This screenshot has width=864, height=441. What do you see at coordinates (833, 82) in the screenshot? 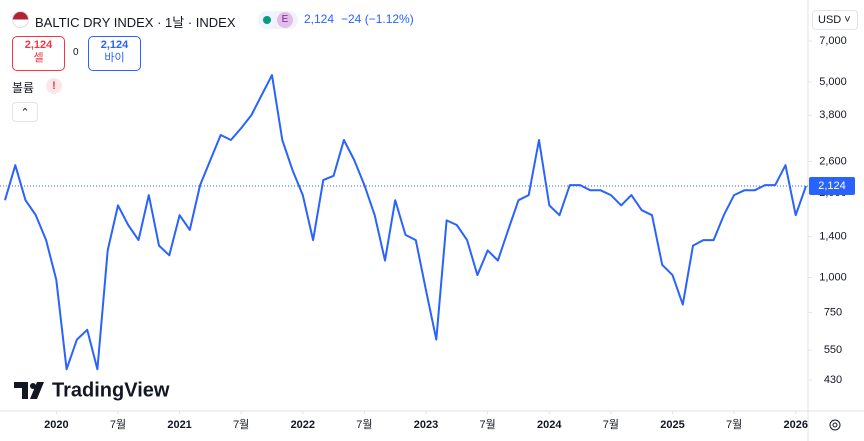
I see `y-tick-label: 5,000` at bounding box center [833, 82].